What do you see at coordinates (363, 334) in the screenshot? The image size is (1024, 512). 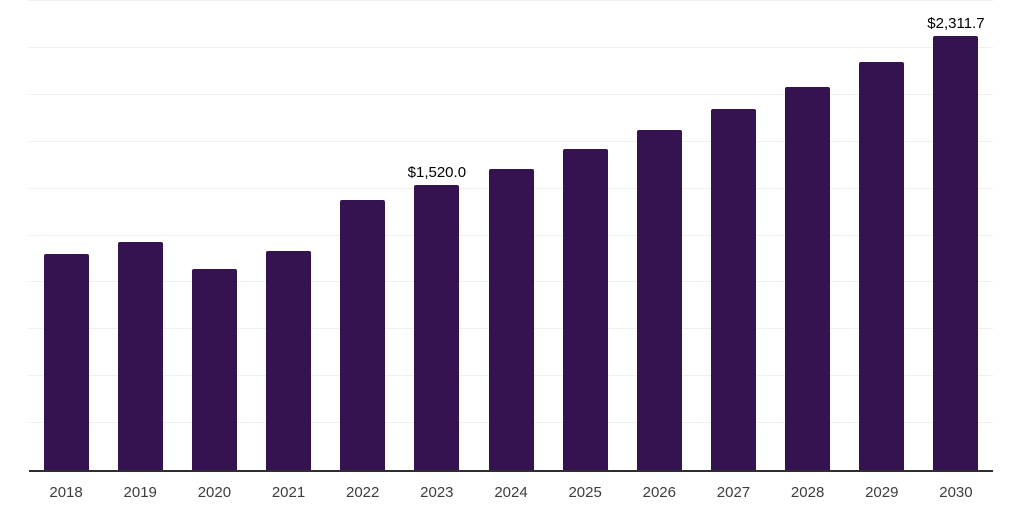 I see `bar-2022` at bounding box center [363, 334].